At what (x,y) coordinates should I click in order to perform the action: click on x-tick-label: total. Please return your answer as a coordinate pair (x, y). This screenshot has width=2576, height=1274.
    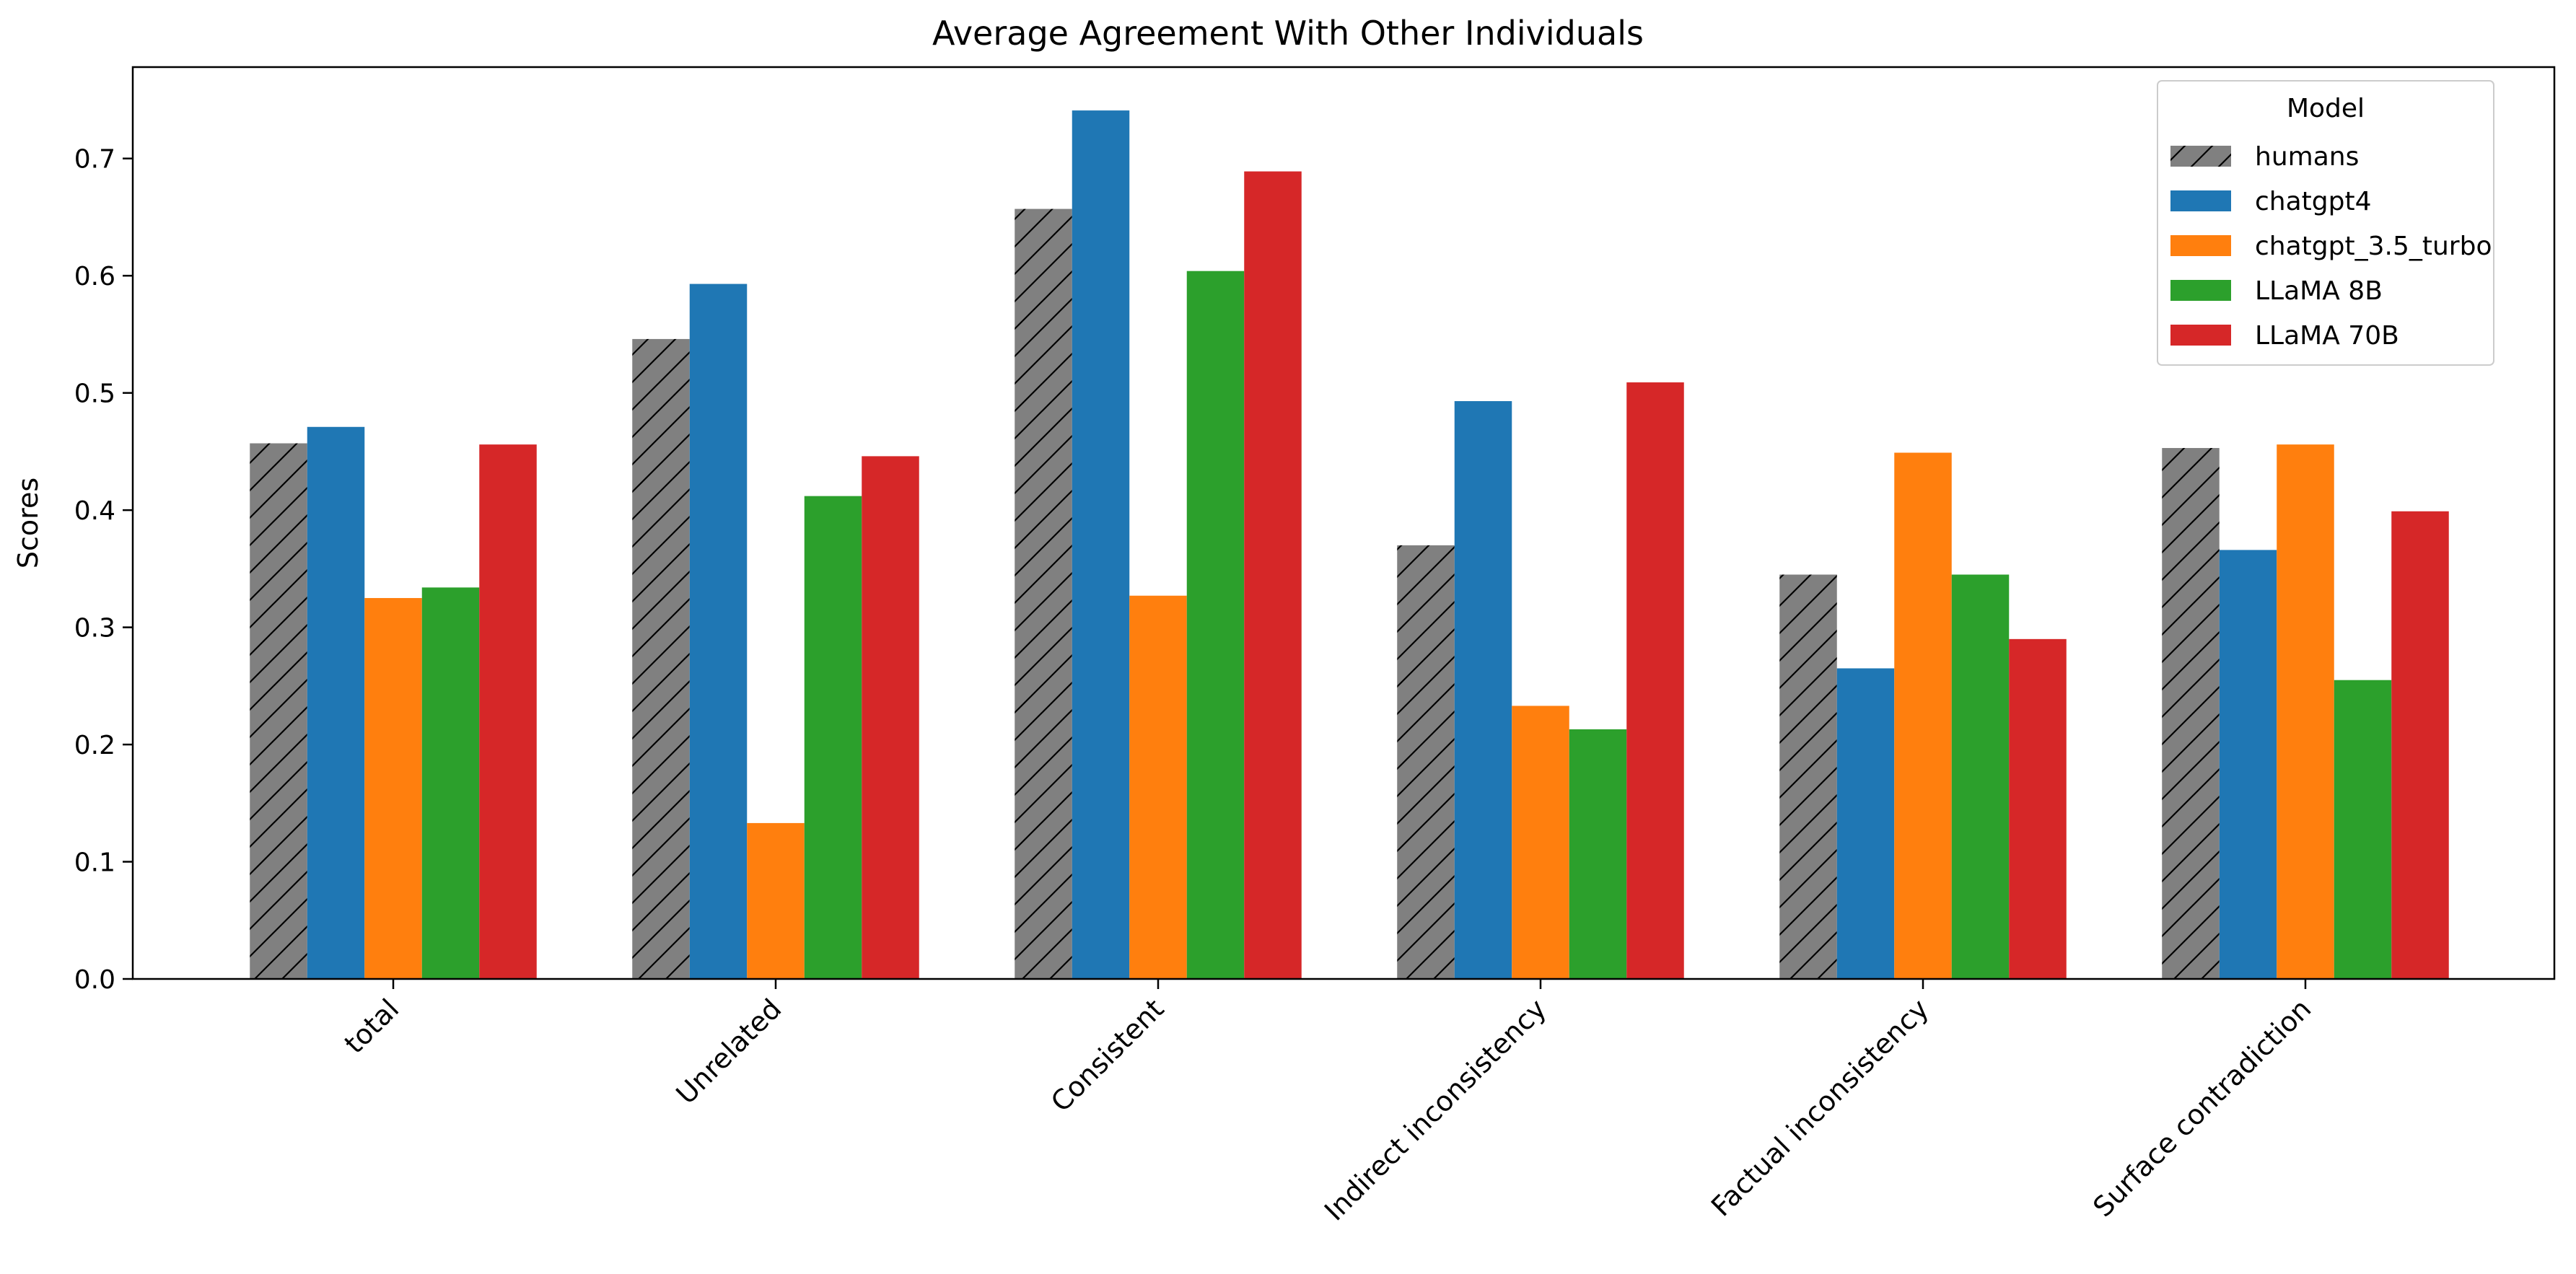
    Looking at the image, I should click on (372, 1027).